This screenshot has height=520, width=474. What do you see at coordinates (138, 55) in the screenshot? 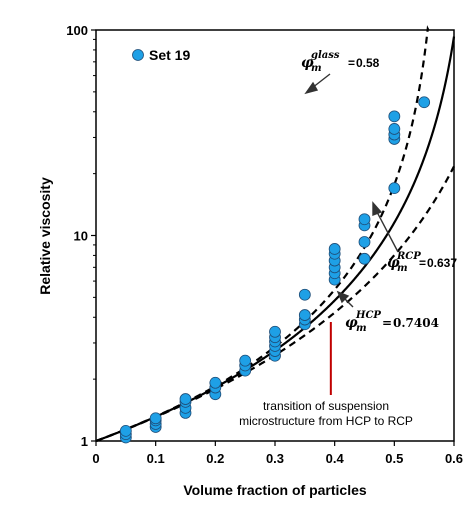
I see `legend-marker` at bounding box center [138, 55].